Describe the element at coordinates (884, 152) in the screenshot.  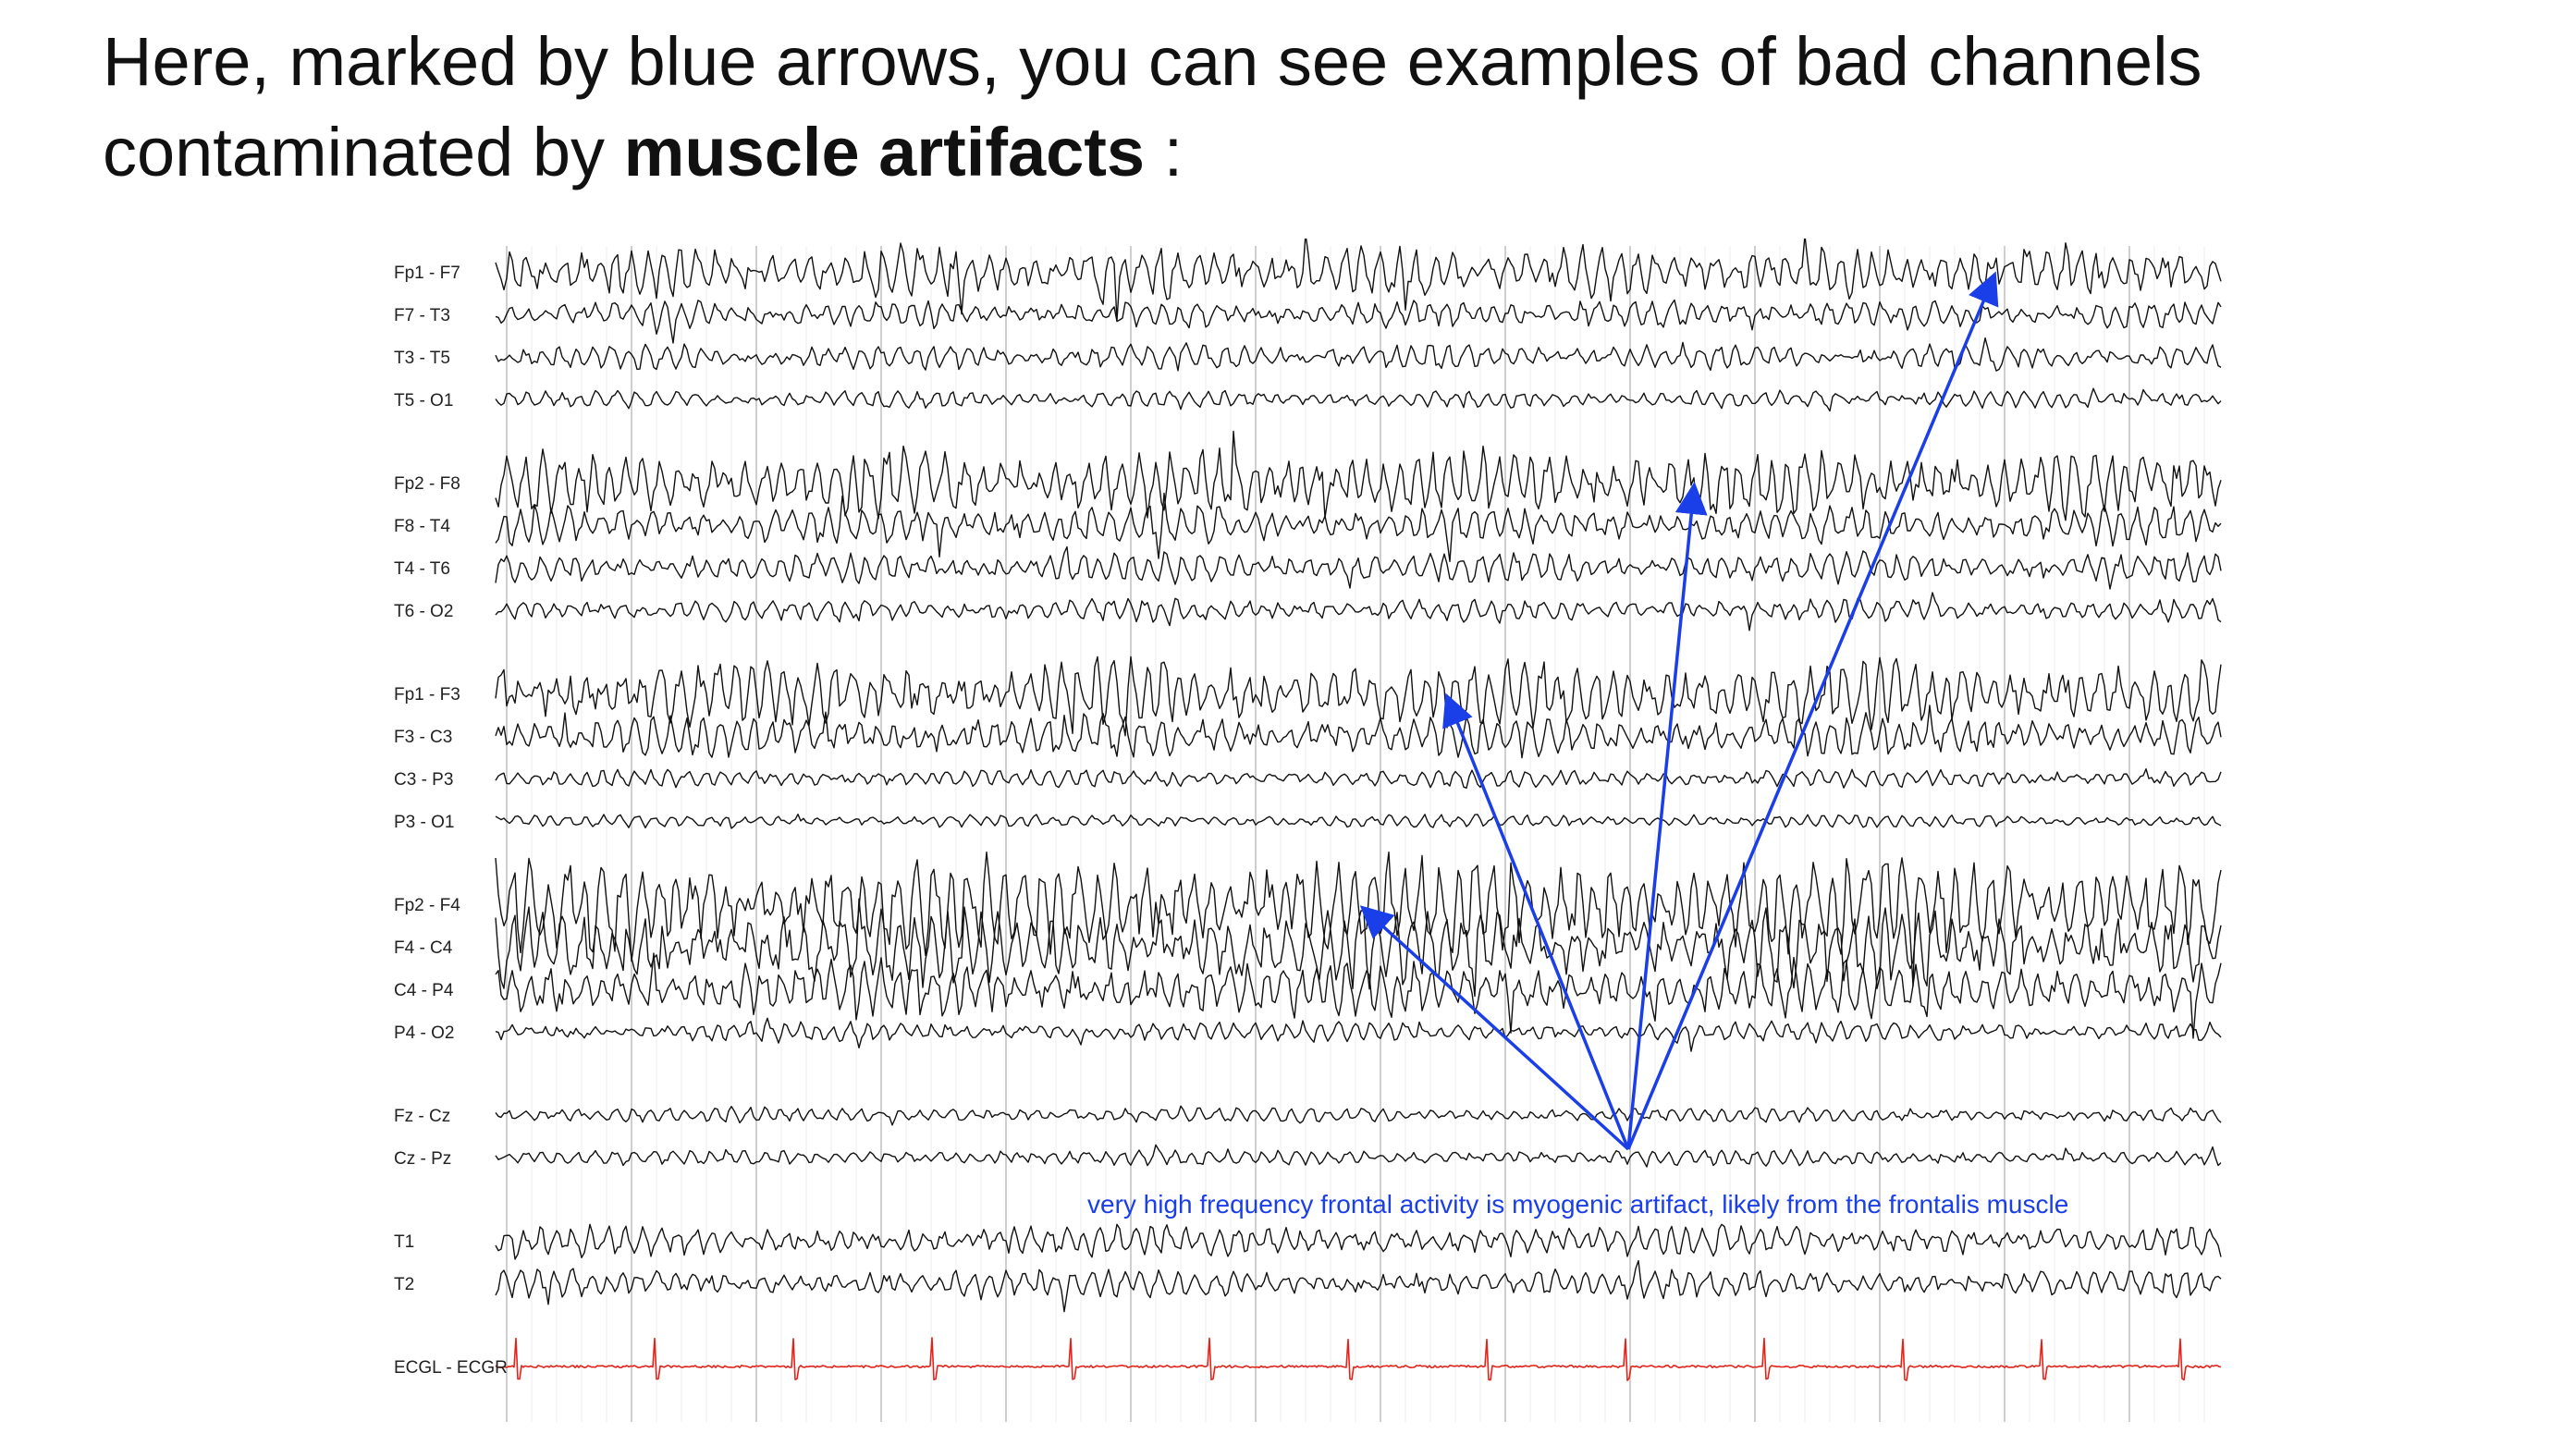
I see `heading-line-2-bold: muscle artifacts` at that location.